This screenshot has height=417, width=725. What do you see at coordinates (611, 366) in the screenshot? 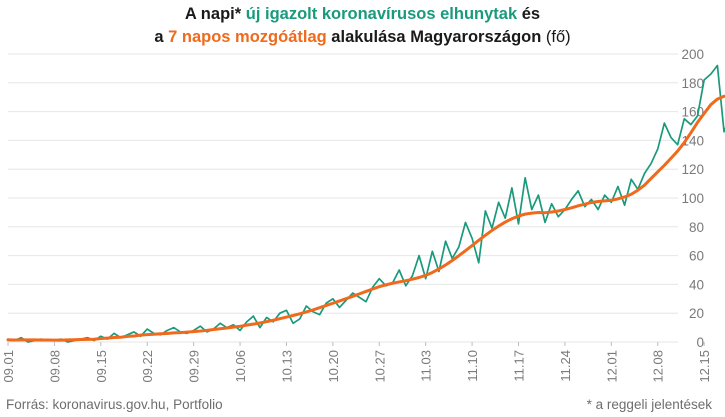
I see `x-tick-label: 12.01` at bounding box center [611, 366].